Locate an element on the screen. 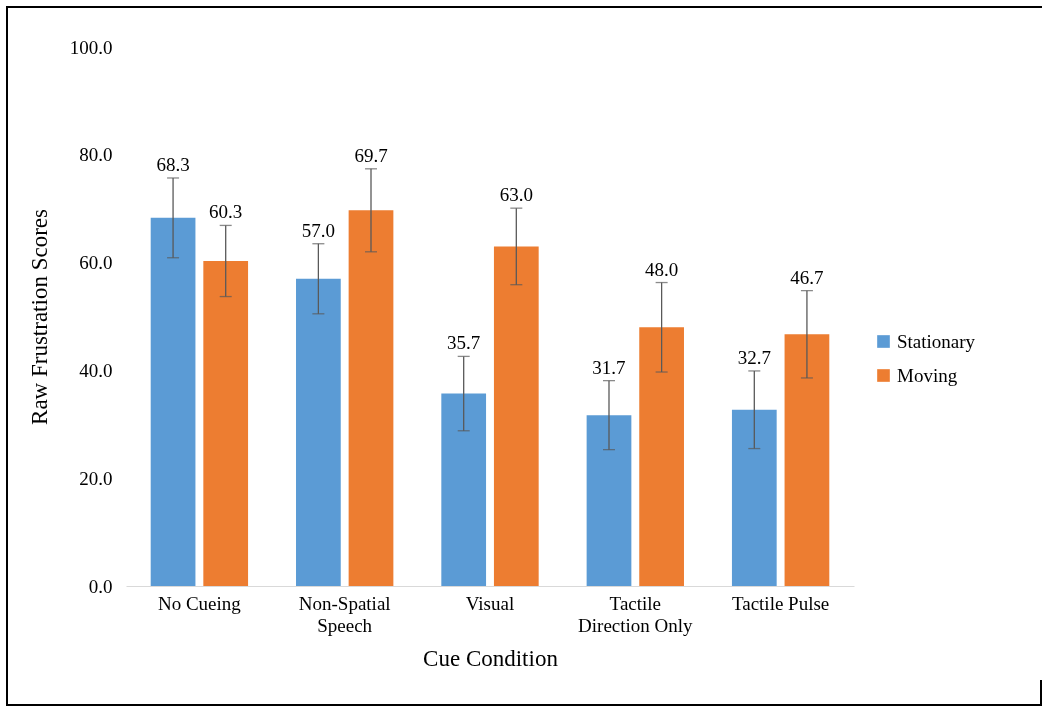 This screenshot has width=1050, height=713. x-tick-label: No Cueing is located at coordinates (199, 603).